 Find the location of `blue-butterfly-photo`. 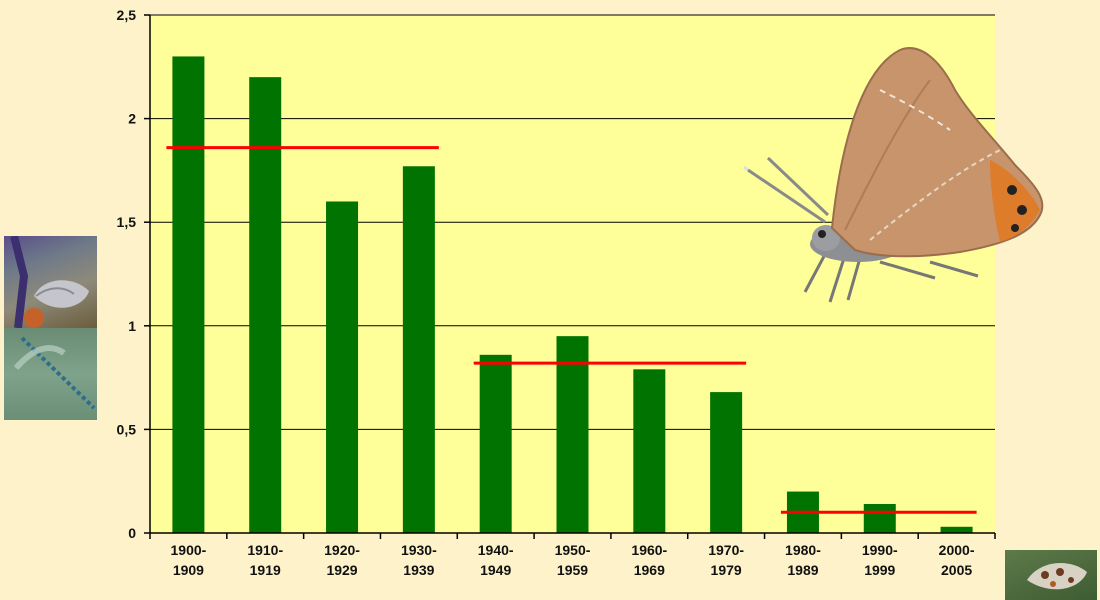

blue-butterfly-photo is located at coordinates (50, 282).